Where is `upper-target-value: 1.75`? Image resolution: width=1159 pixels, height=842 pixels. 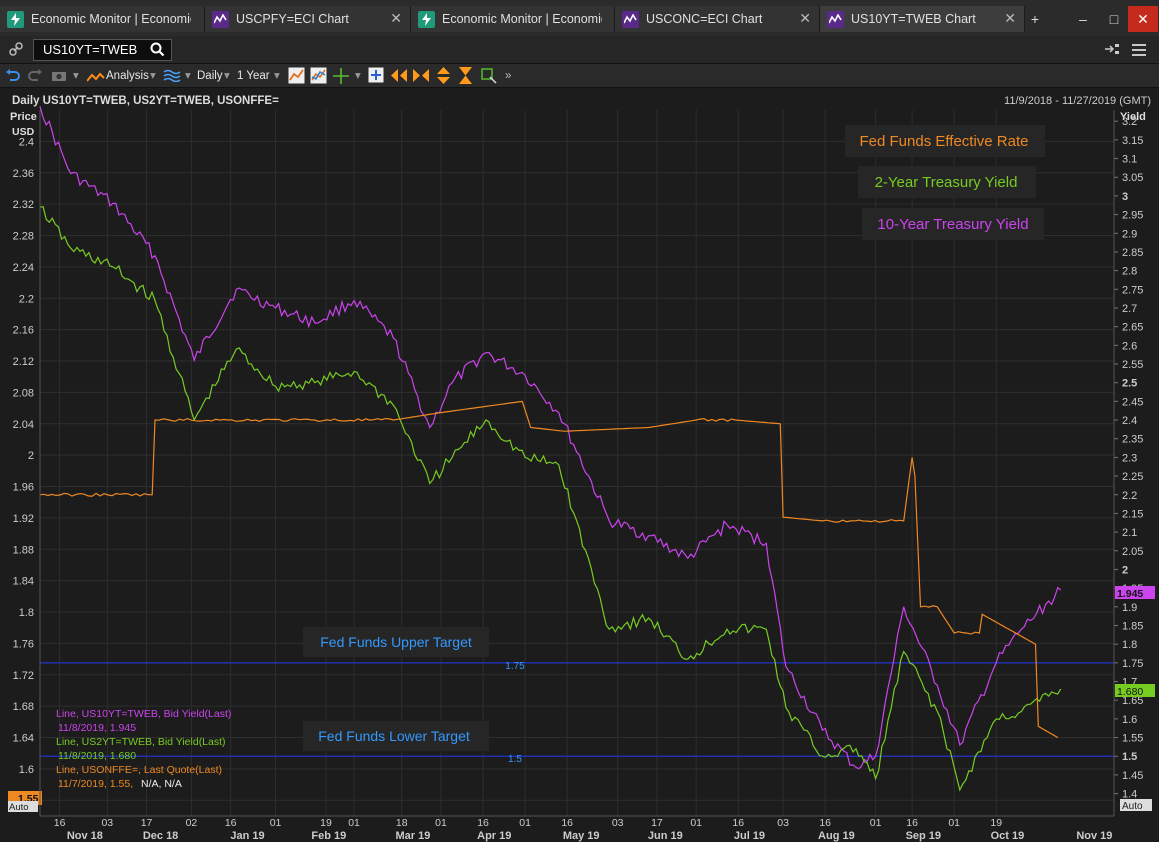 upper-target-value: 1.75 is located at coordinates (515, 666).